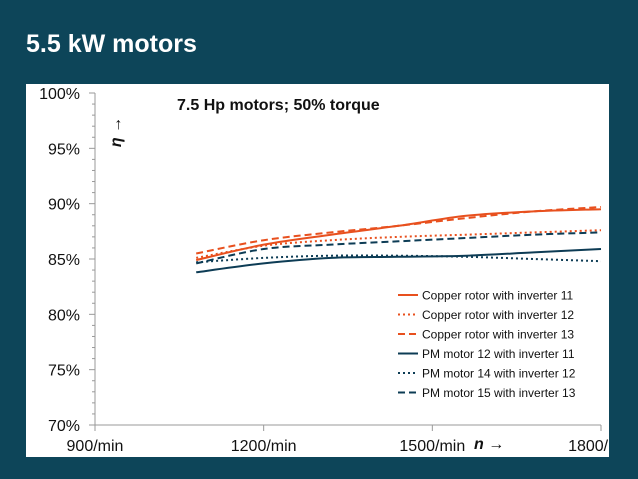 The width and height of the screenshot is (638, 479). I want to click on y-tick-label: 85%, so click(64, 260).